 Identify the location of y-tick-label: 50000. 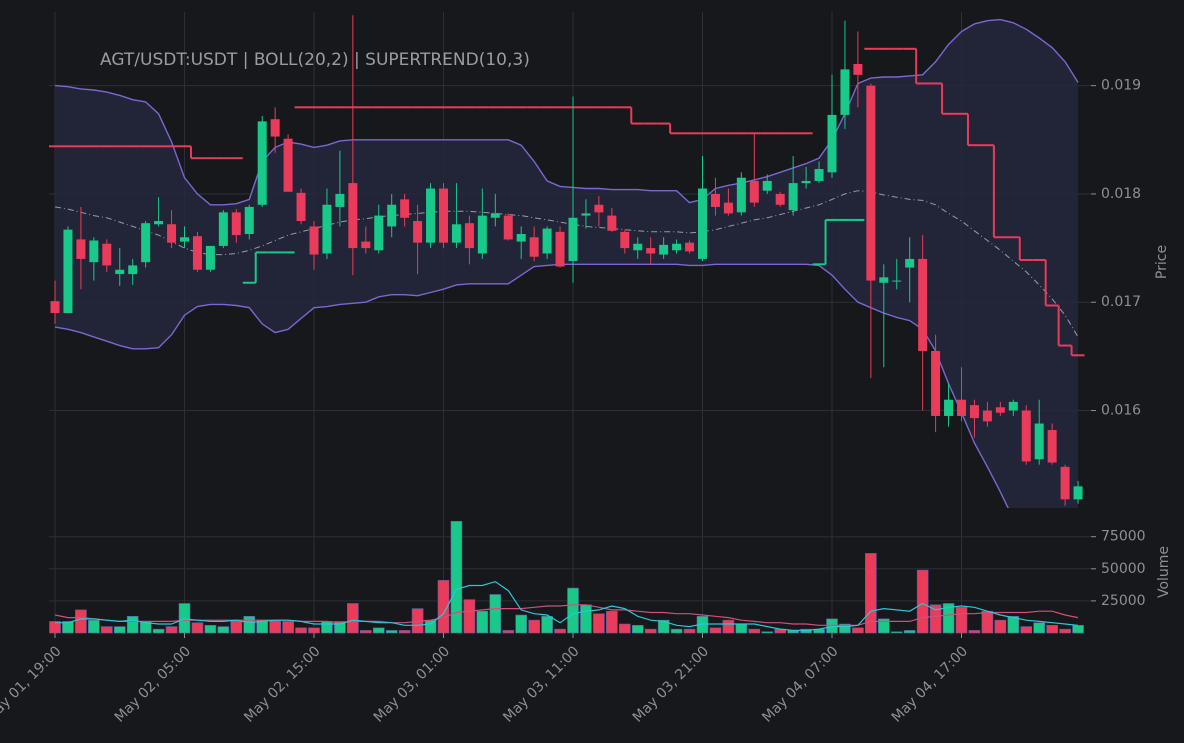
(1123, 569).